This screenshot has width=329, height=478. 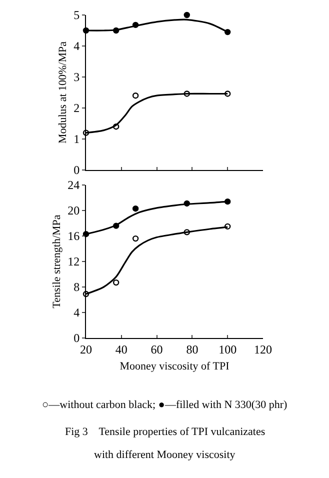 I want to click on y-tick-label: 5, so click(x=77, y=15).